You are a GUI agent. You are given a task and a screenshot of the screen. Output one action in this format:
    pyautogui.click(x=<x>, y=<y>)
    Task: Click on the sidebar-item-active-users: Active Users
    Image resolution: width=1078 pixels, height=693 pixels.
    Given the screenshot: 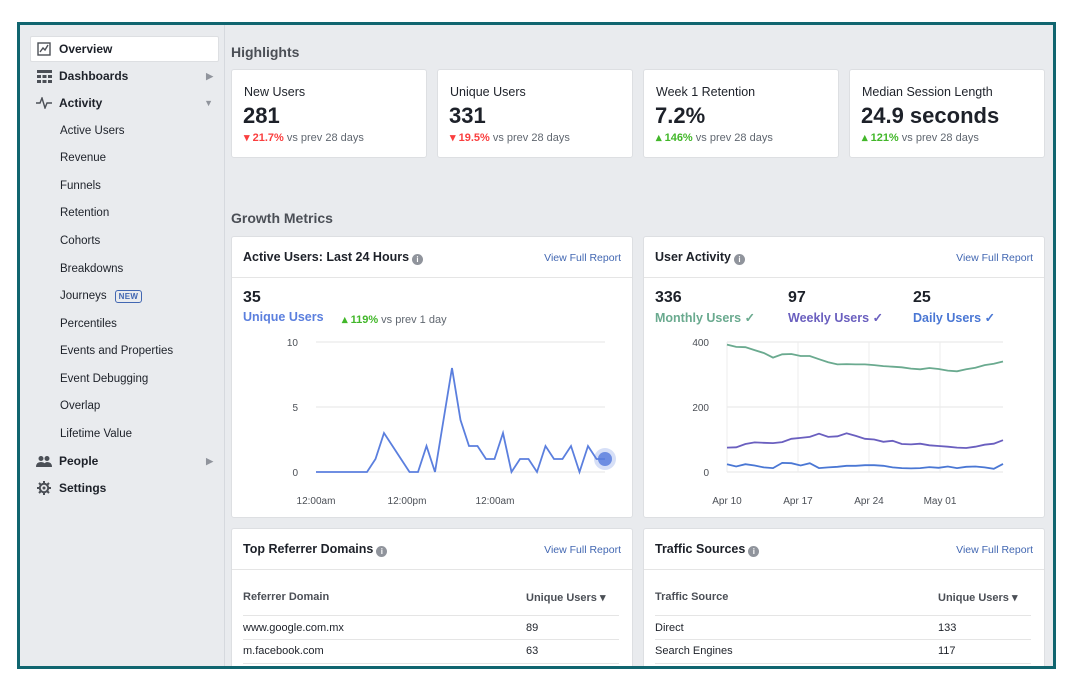 What is the action you would take?
    pyautogui.click(x=126, y=131)
    